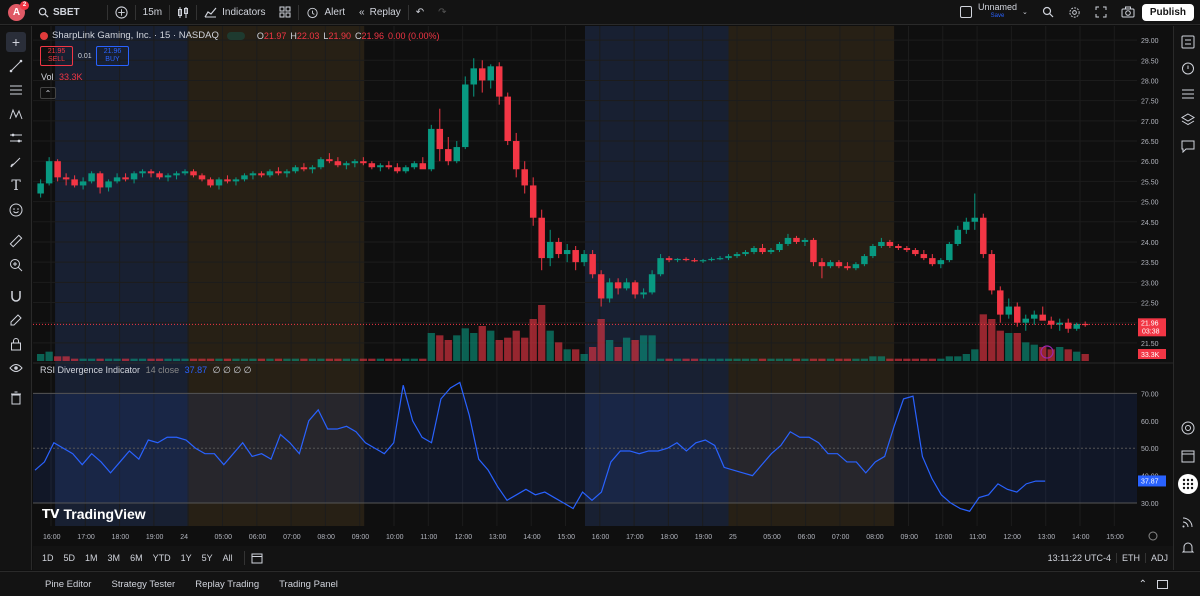  What do you see at coordinates (1150, 243) in the screenshot?
I see `price-axis-label: 24.00` at bounding box center [1150, 243].